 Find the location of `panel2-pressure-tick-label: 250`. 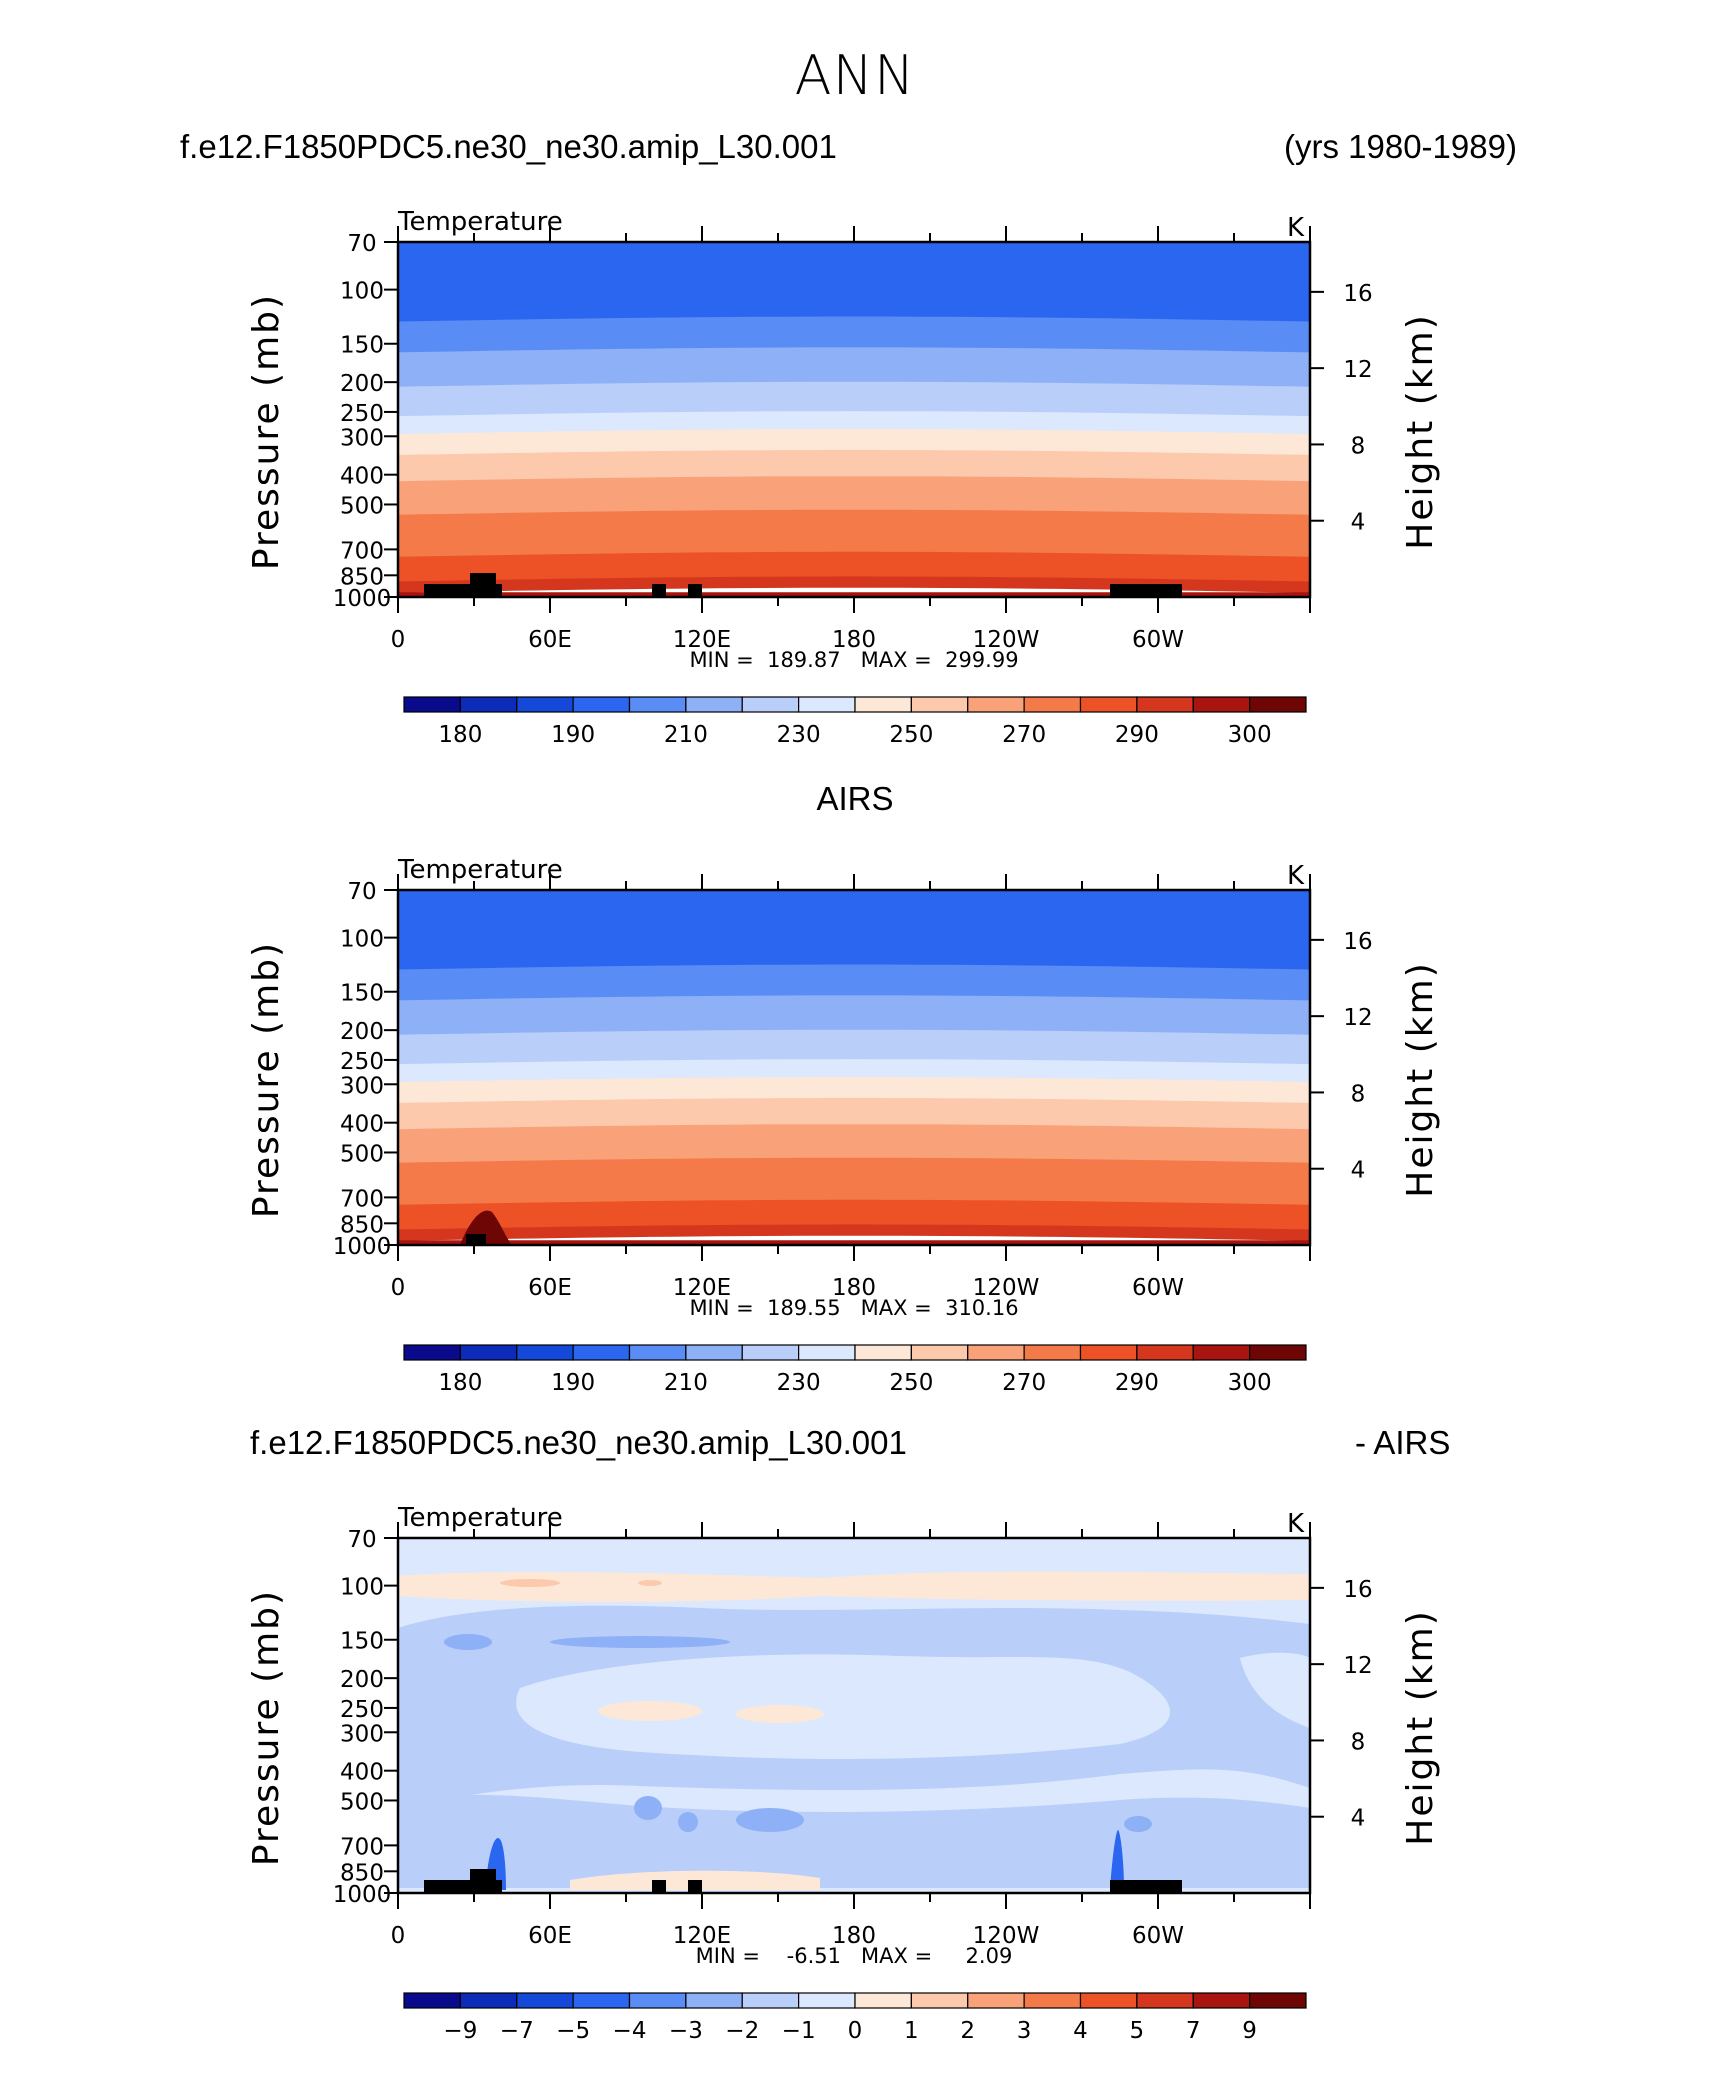

panel2-pressure-tick-label: 250 is located at coordinates (362, 1062).